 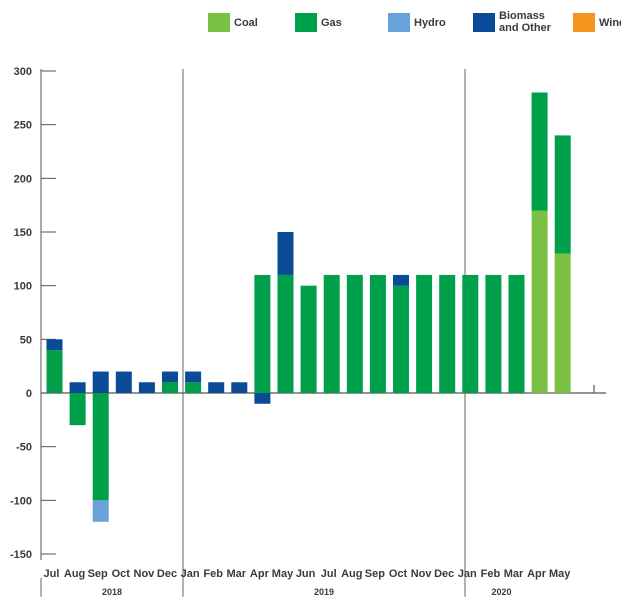 I want to click on legend-label: and Other, so click(x=525, y=28).